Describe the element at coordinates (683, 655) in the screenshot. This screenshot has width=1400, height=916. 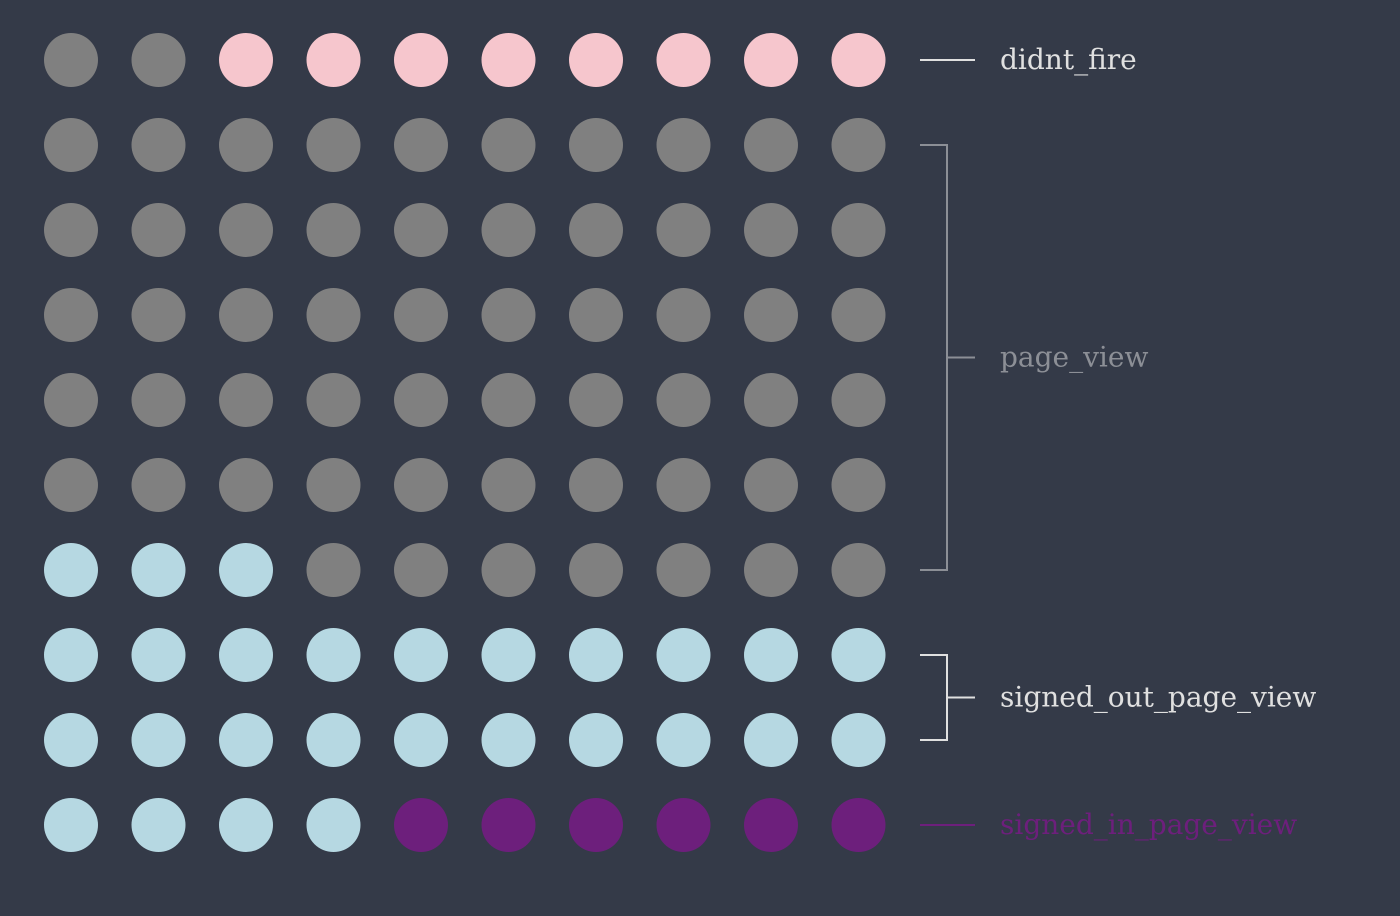
I see `dot-signed-out-page-view-r7-c7` at that location.